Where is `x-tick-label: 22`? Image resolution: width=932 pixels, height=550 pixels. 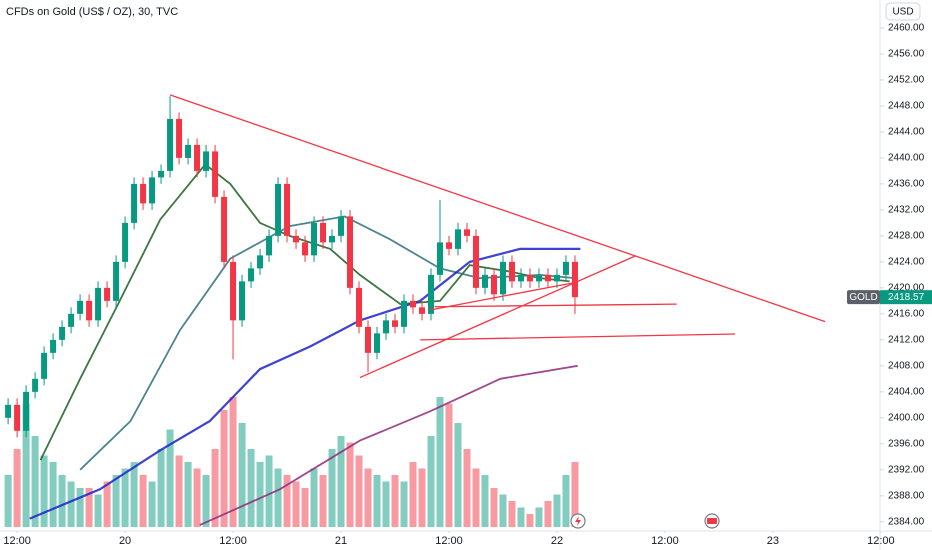 x-tick-label: 22 is located at coordinates (557, 541).